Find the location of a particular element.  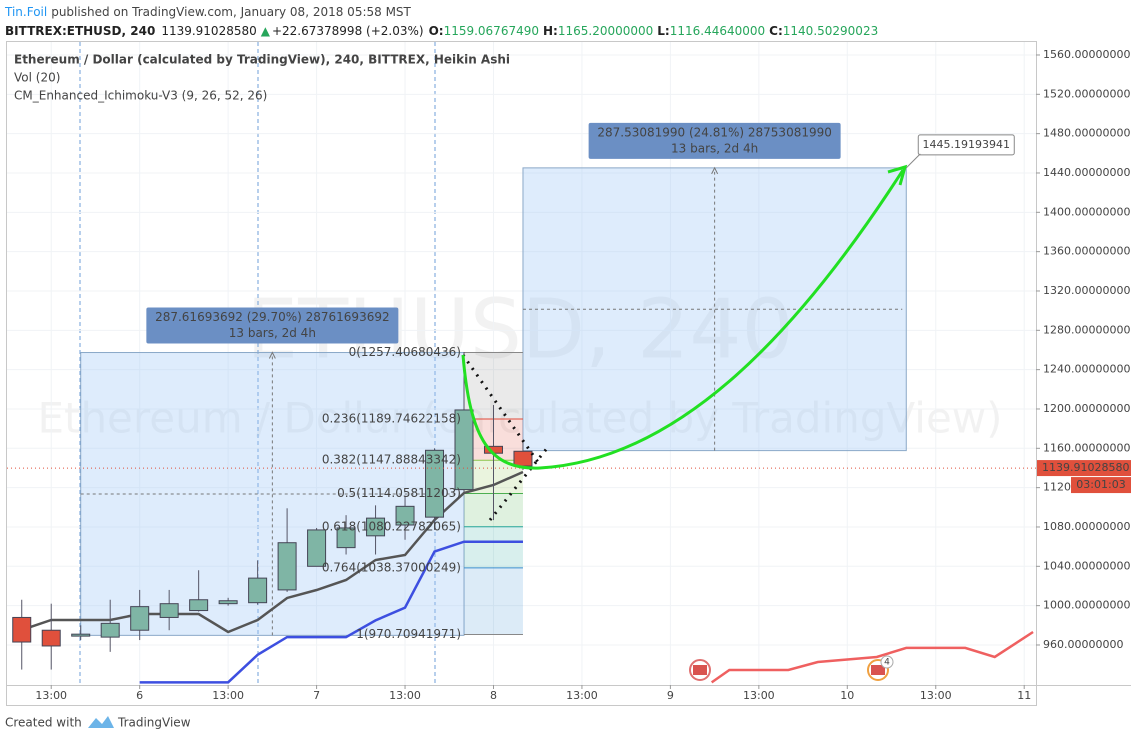

h-label: H: is located at coordinates (550, 31).